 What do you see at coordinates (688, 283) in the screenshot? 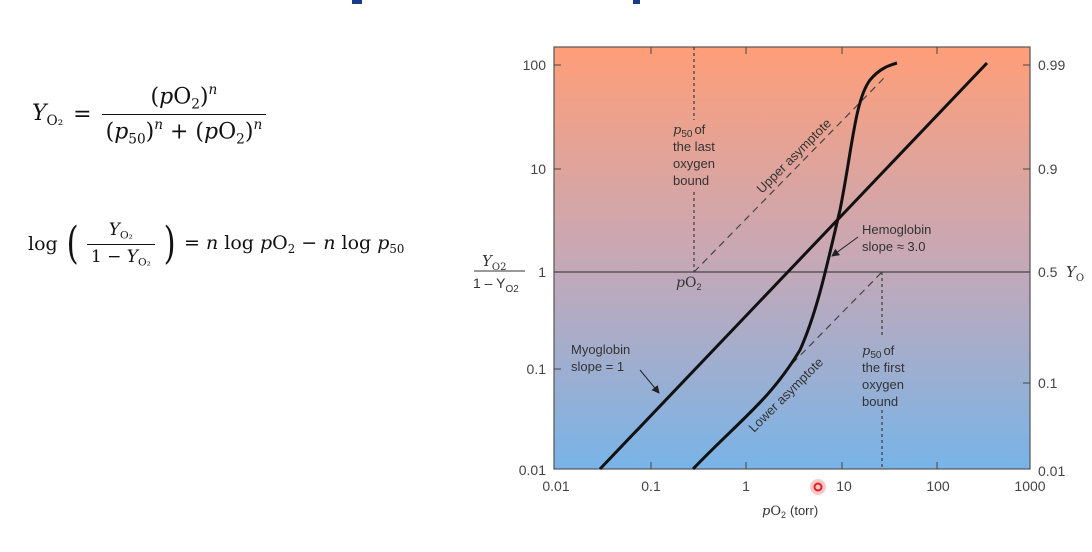
I see `po2-marker-label: pO2` at bounding box center [688, 283].